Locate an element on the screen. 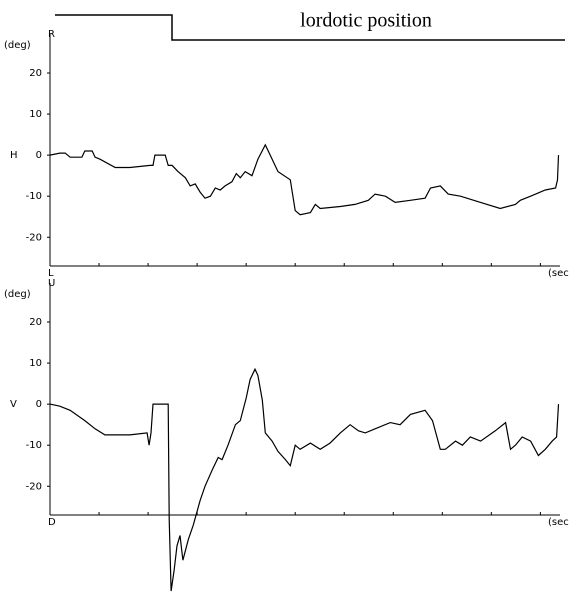 This screenshot has height=596, width=569. bottom-label: L is located at coordinates (51, 273).